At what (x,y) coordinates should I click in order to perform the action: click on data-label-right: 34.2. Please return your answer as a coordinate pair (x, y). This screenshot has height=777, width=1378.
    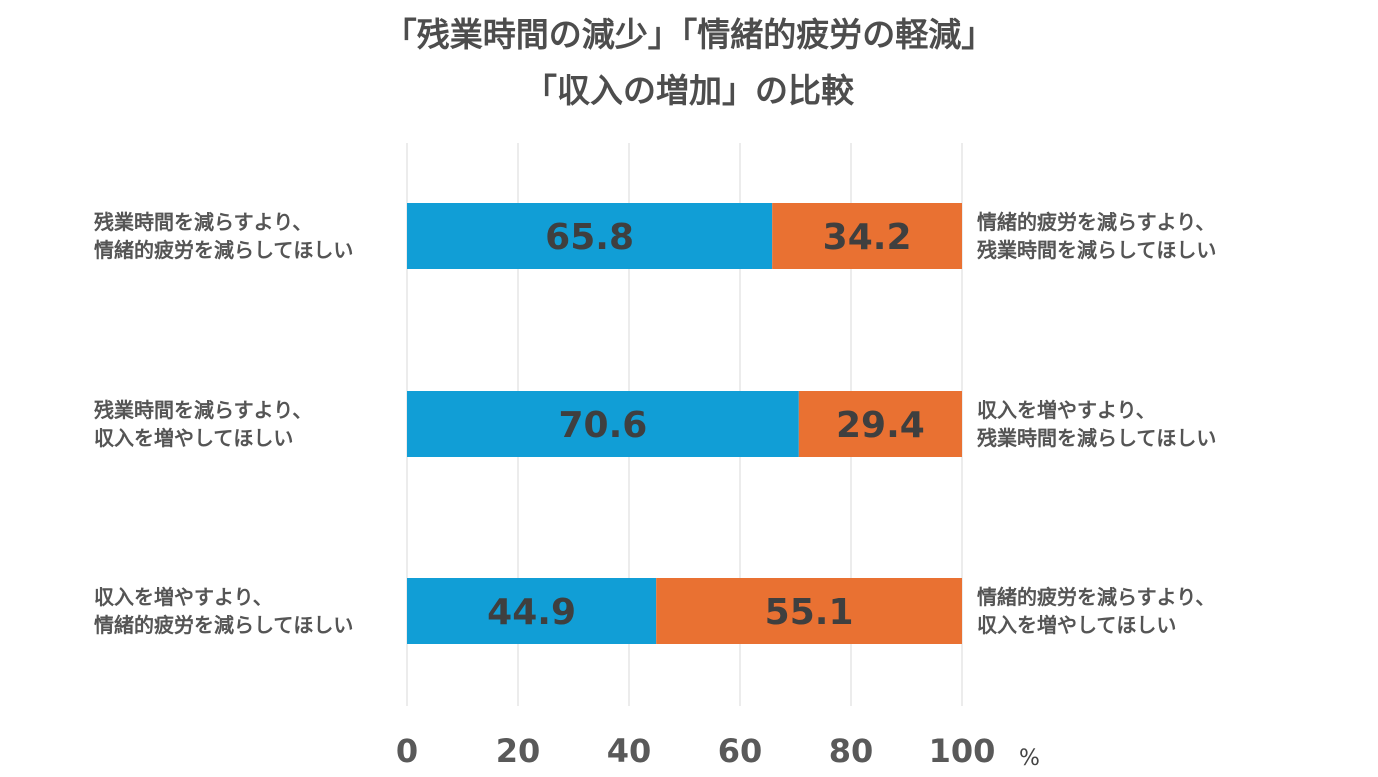
    Looking at the image, I should click on (867, 237).